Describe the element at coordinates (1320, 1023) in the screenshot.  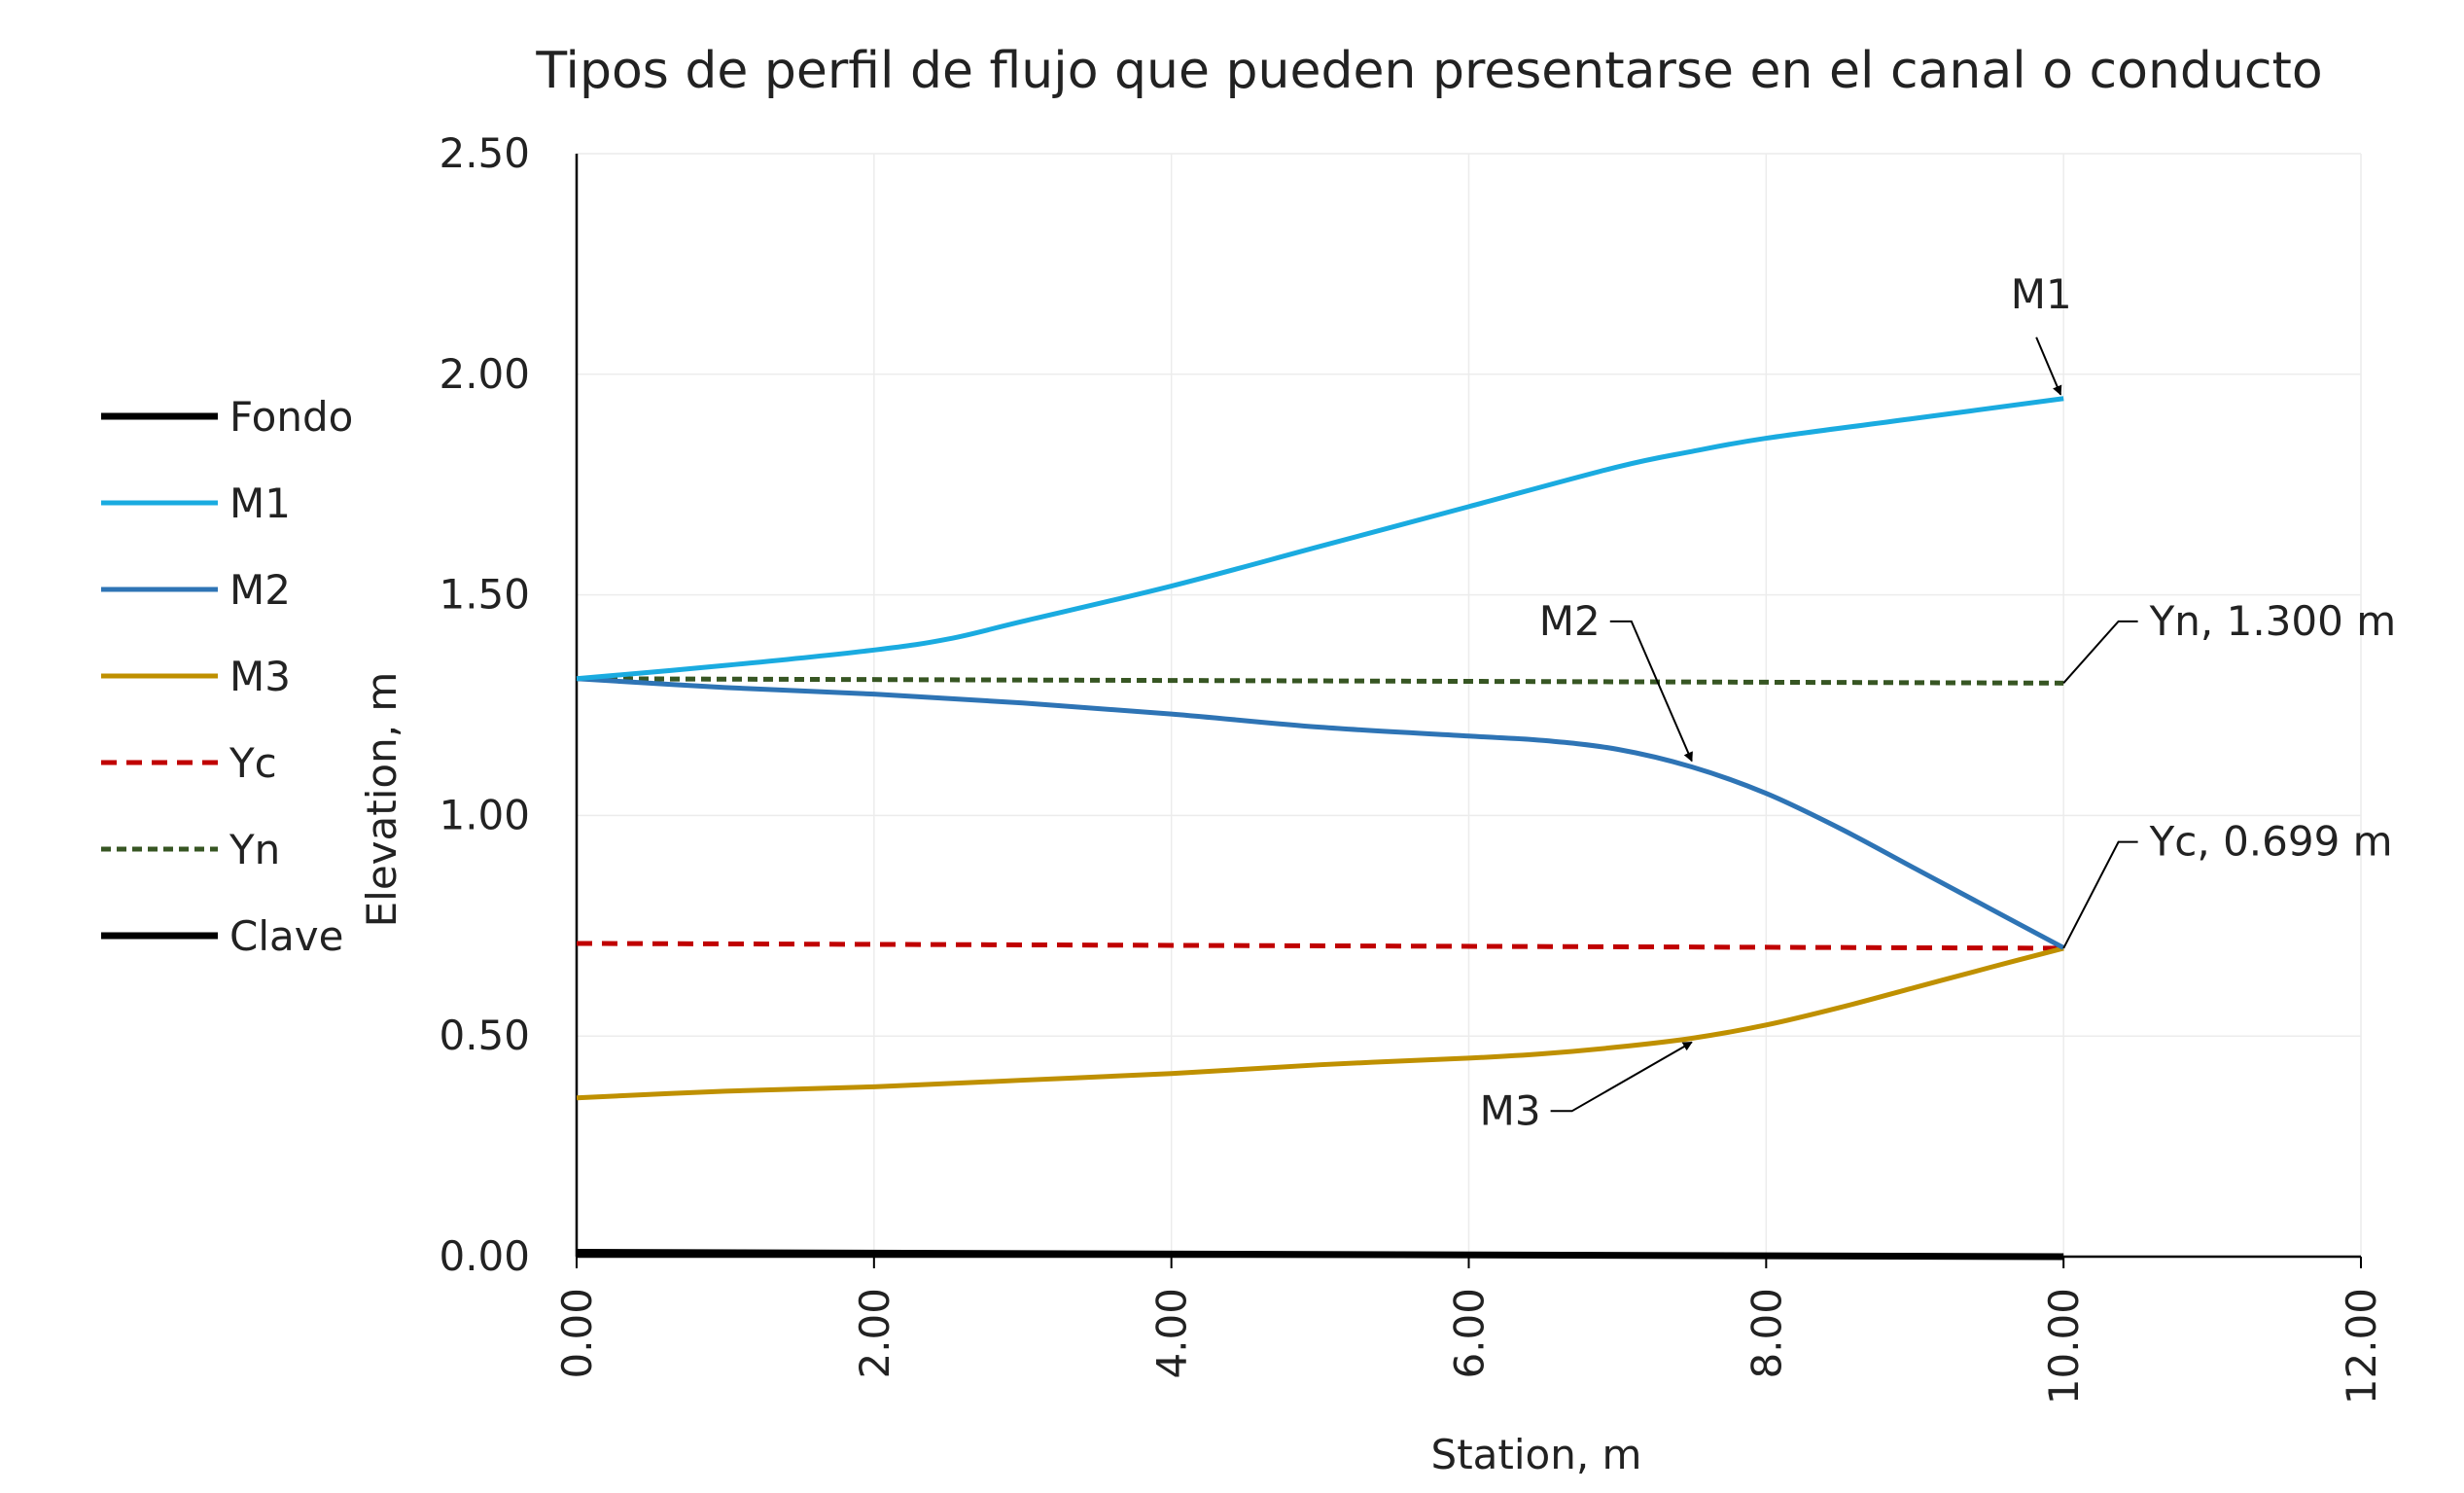
I see `series-line-m3` at that location.